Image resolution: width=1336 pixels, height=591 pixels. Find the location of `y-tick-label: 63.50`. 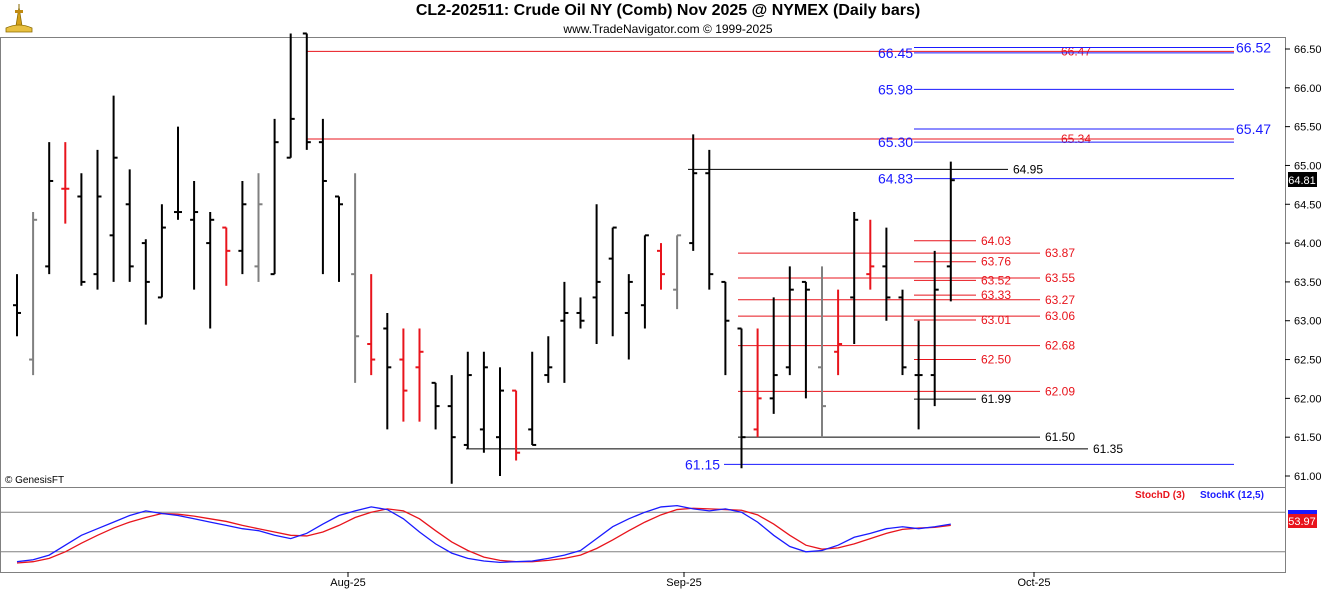

y-tick-label: 63.50 is located at coordinates (1308, 283).